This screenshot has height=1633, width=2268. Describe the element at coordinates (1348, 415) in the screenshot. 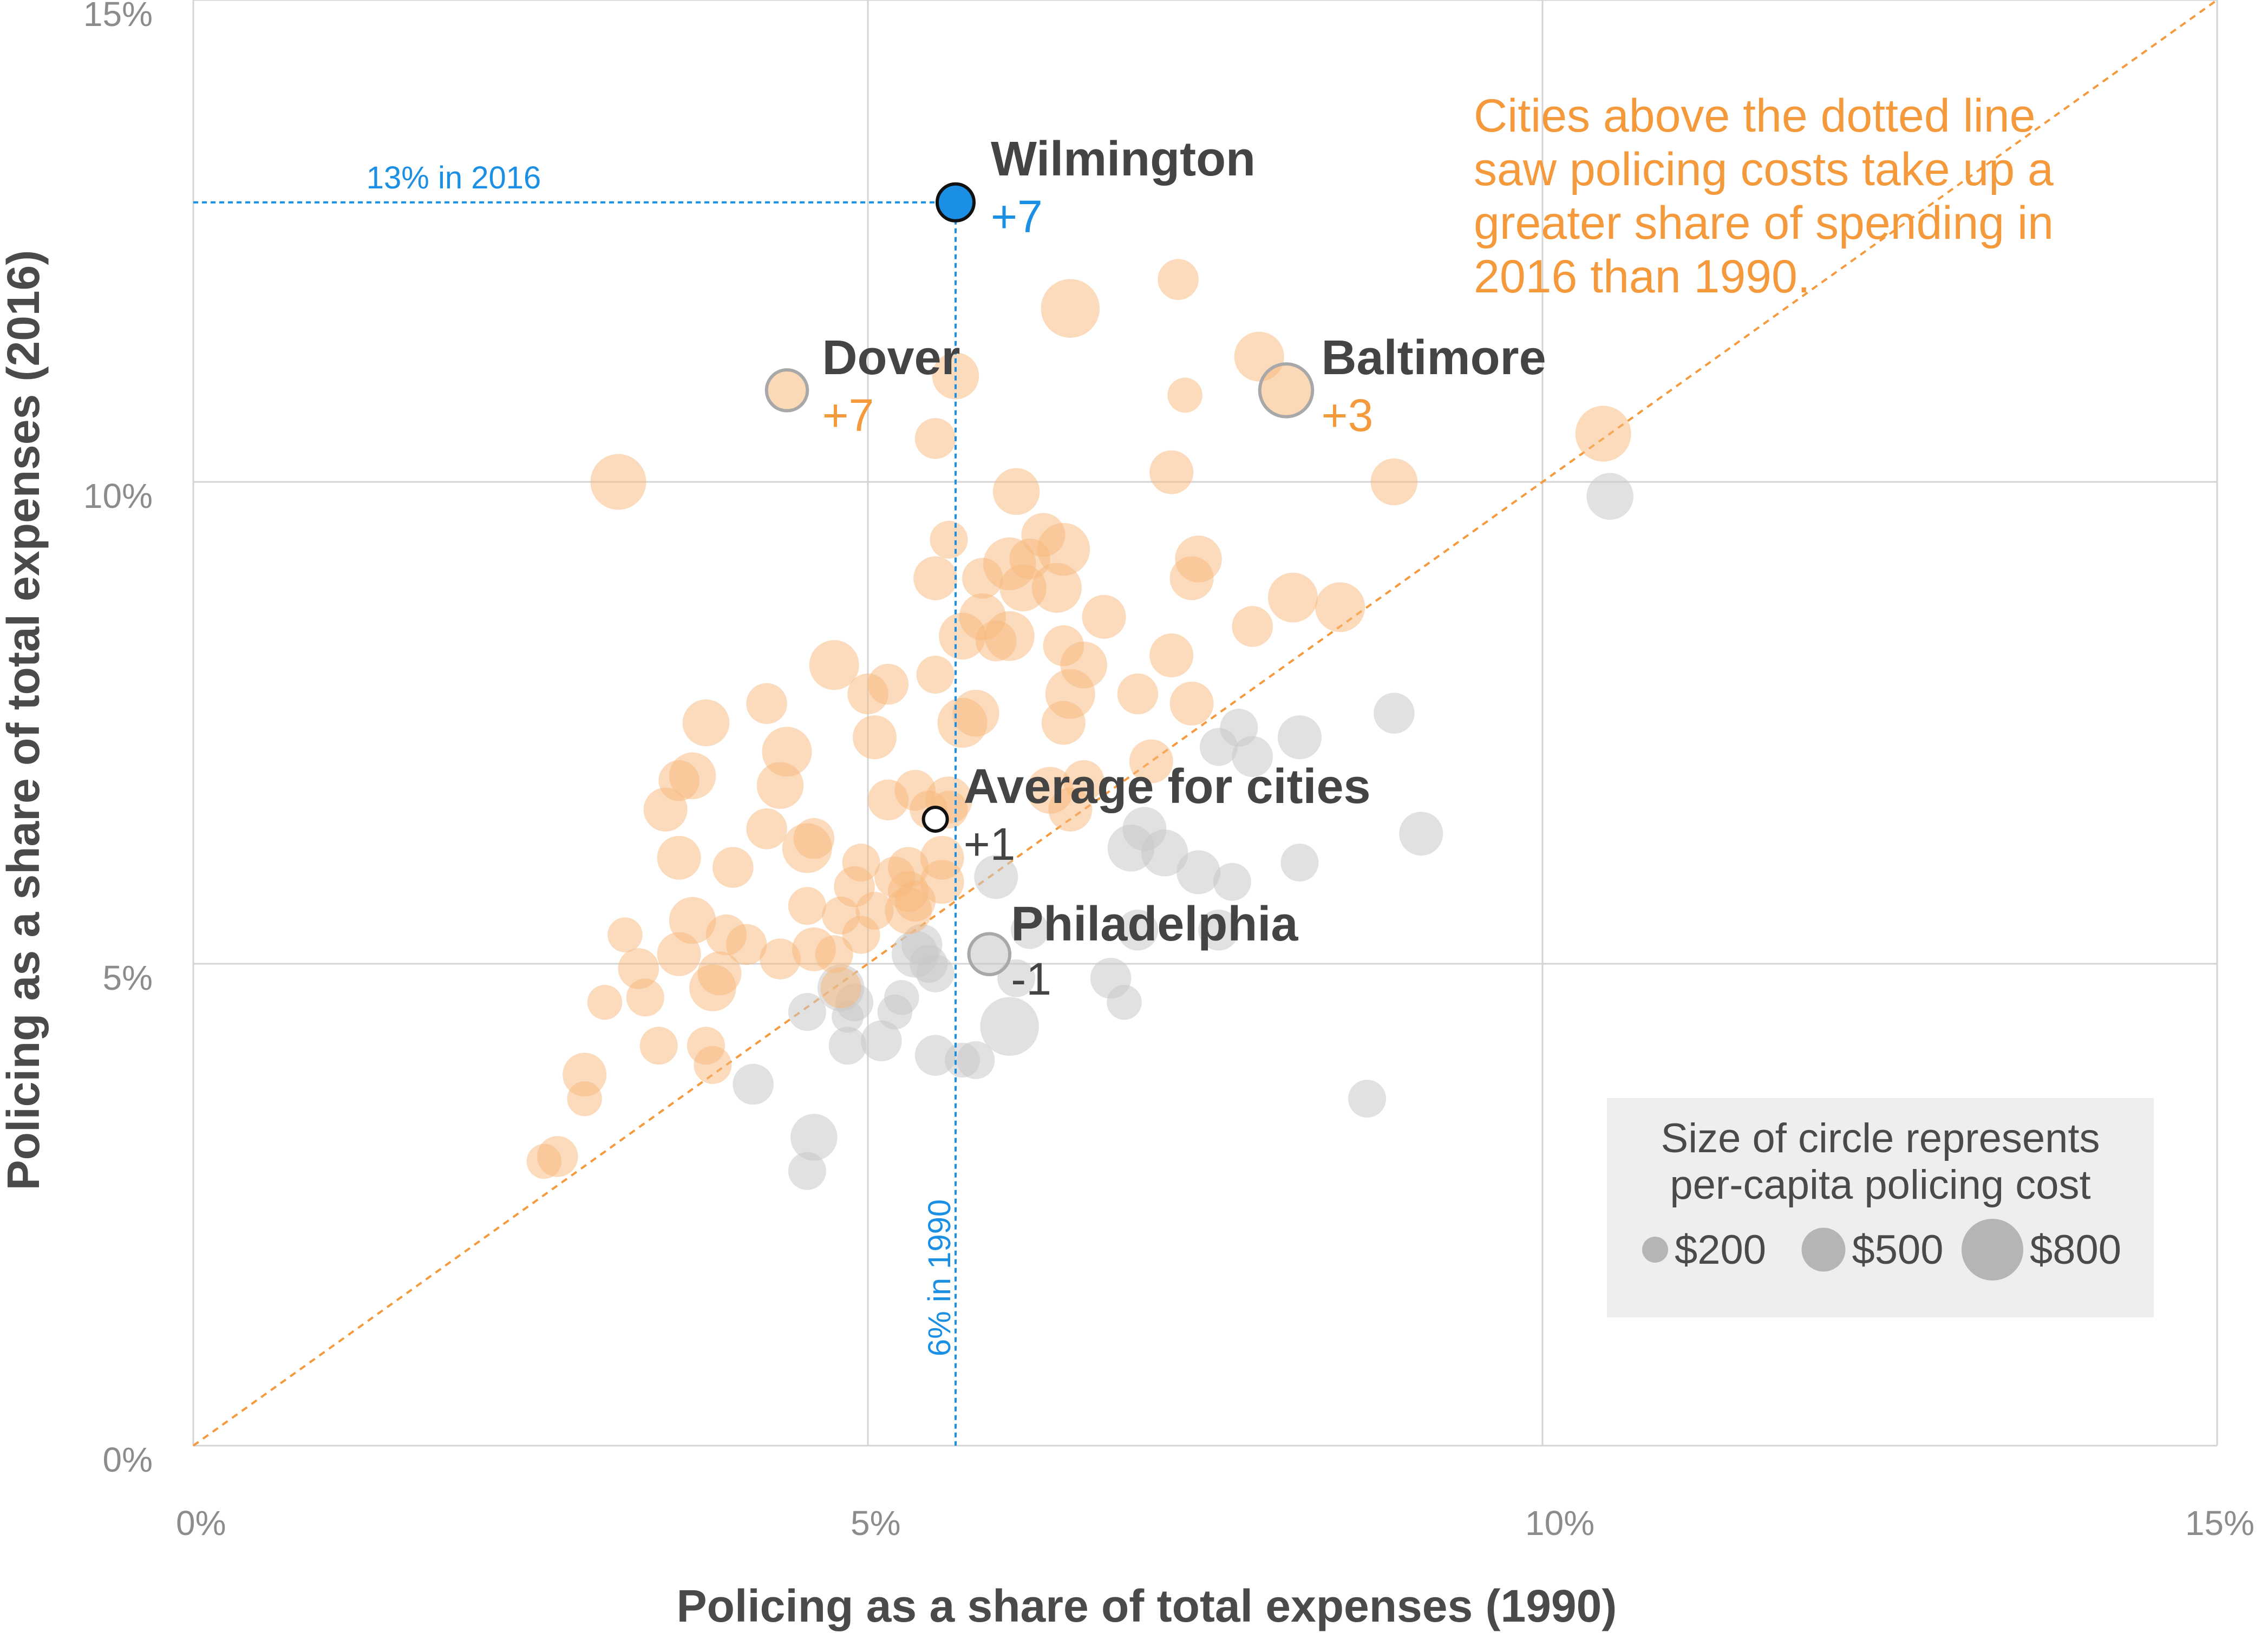

I see `city-delta-label: +3` at that location.